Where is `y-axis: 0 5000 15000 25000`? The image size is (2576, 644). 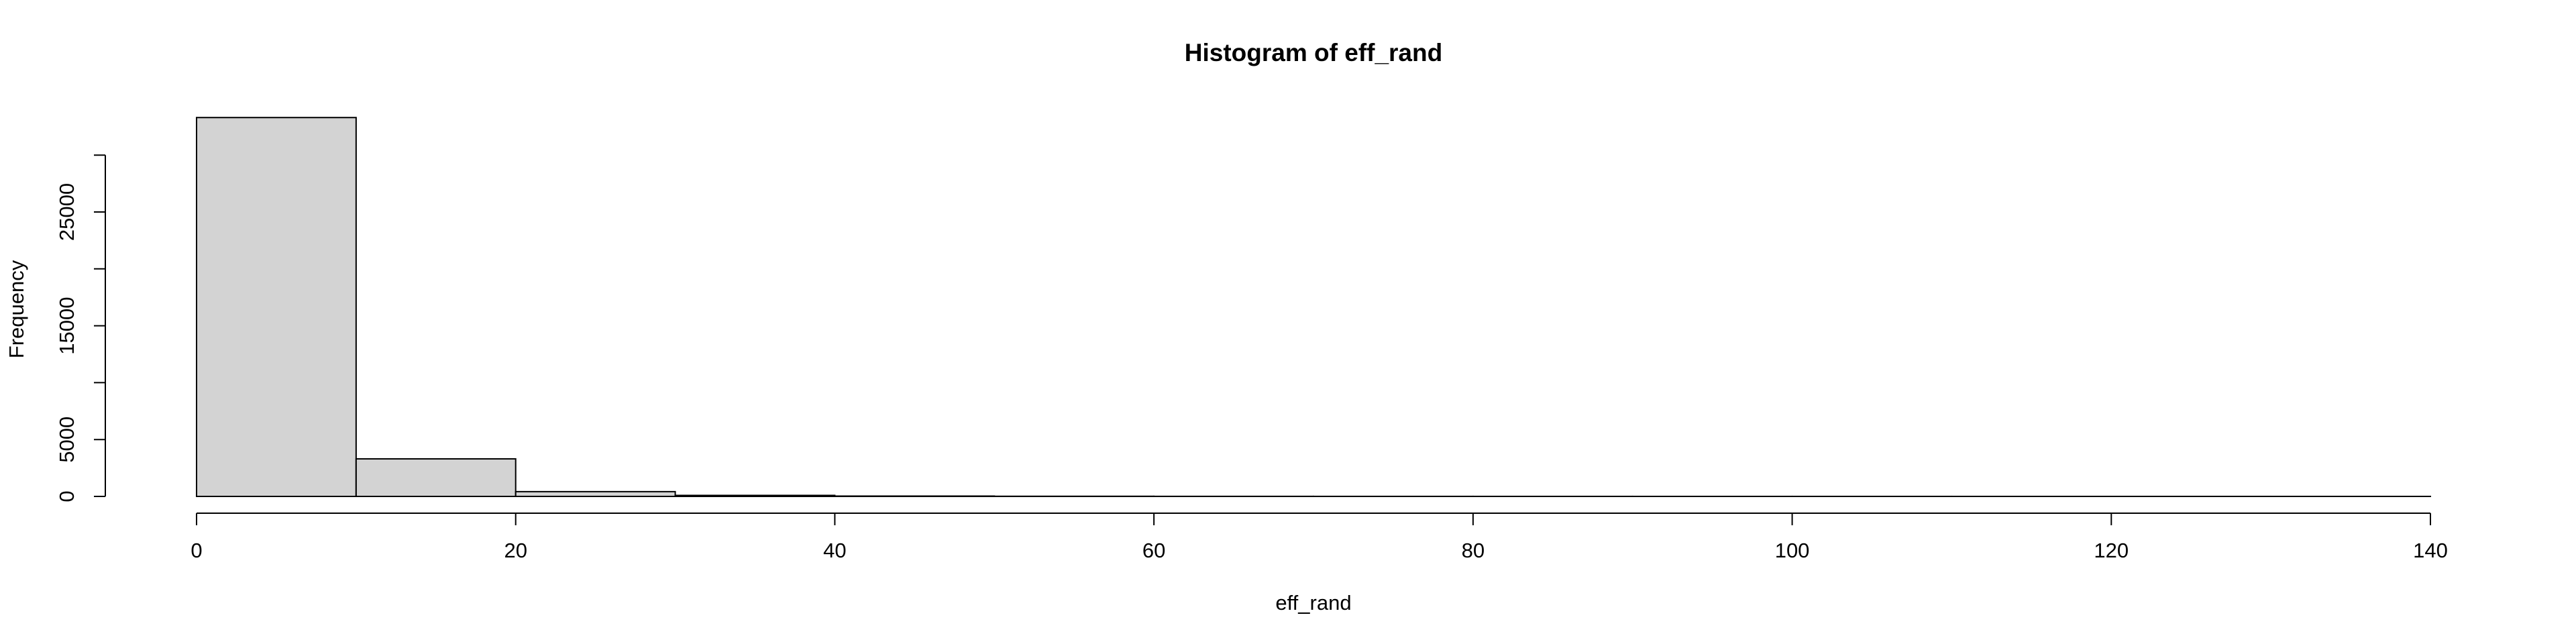 y-axis: 0 5000 15000 25000 is located at coordinates (80, 328).